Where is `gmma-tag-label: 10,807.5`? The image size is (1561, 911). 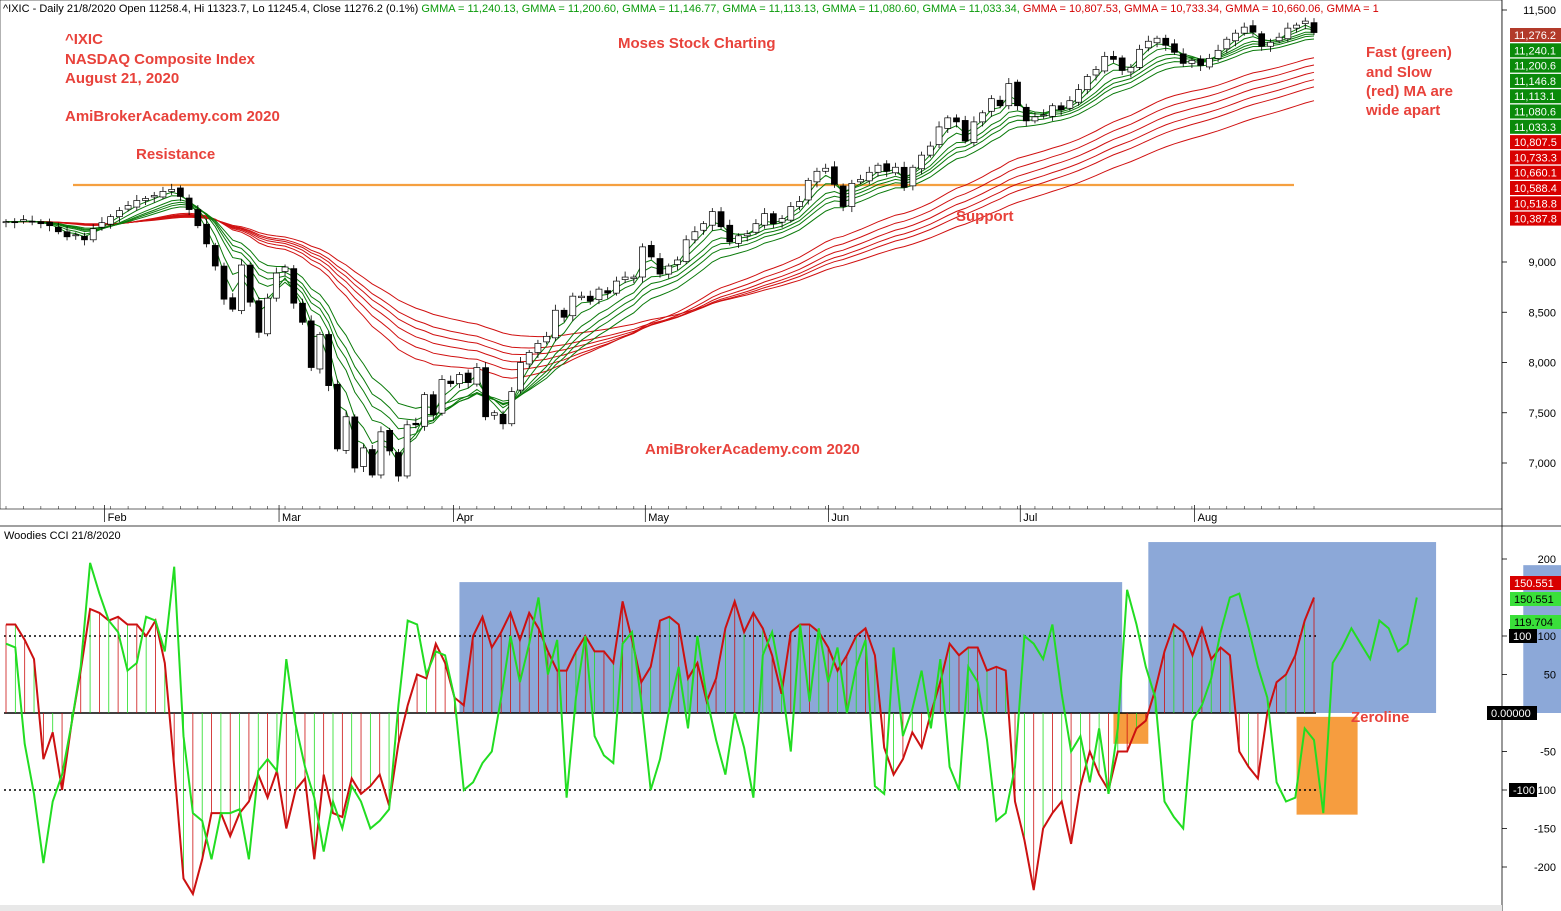
gmma-tag-label: 10,807.5 is located at coordinates (1535, 143).